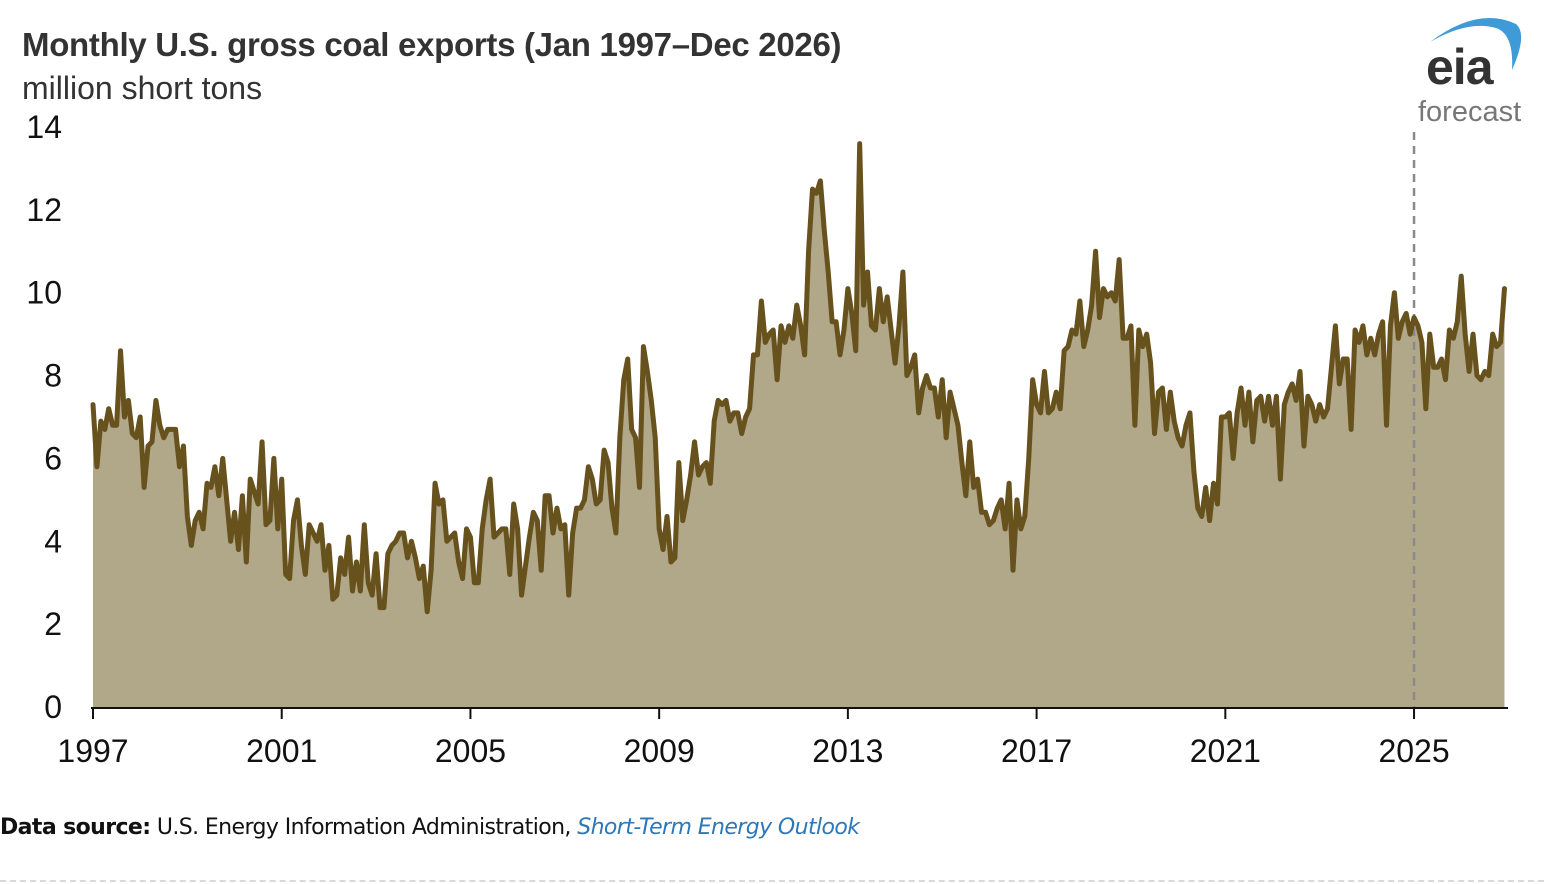 This screenshot has width=1544, height=884. Describe the element at coordinates (1036, 751) in the screenshot. I see `x-tick-label: 2017` at that location.